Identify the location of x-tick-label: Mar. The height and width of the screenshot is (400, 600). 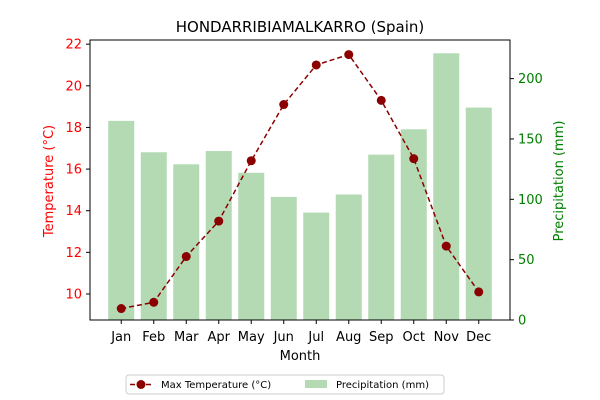
(186, 337).